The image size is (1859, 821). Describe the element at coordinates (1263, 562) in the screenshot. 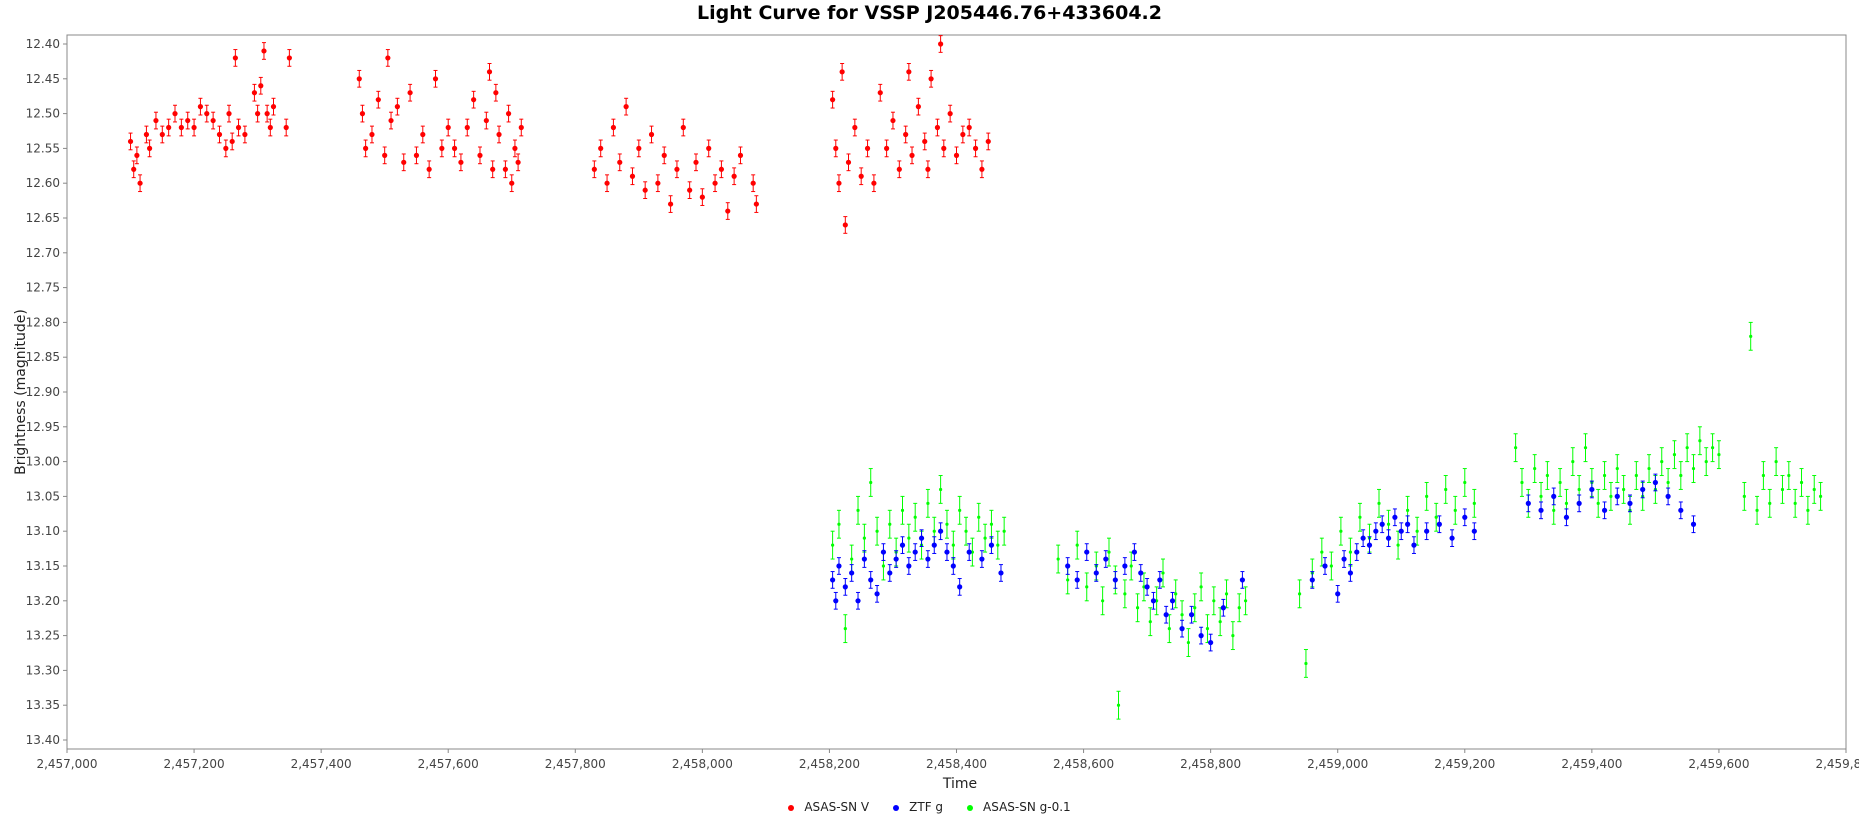

I see `series-ztf-g` at that location.